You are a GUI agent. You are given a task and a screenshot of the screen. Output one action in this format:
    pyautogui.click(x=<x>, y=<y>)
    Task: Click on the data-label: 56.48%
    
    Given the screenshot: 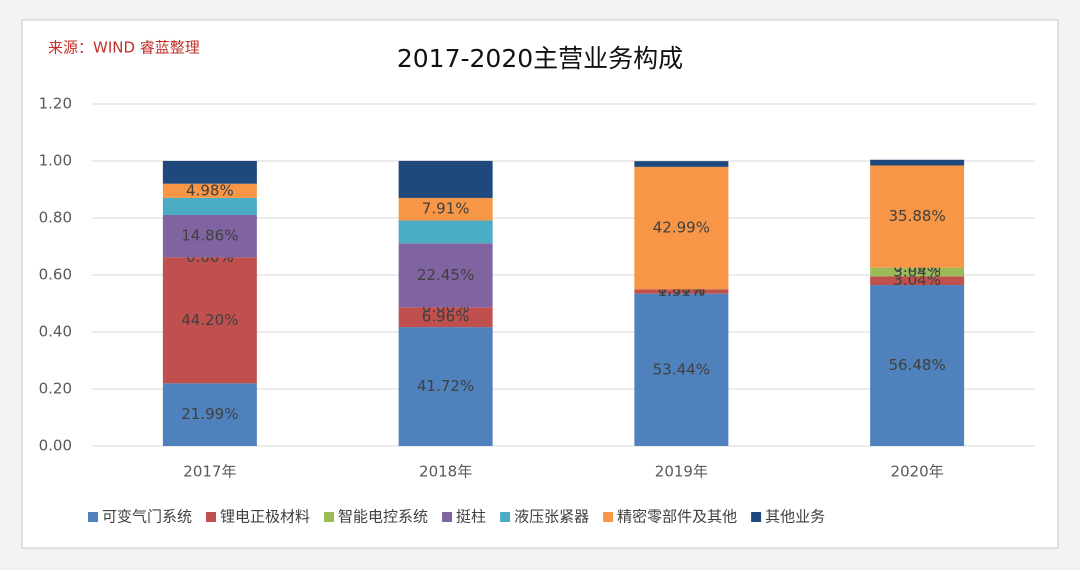 What is the action you would take?
    pyautogui.click(x=917, y=365)
    